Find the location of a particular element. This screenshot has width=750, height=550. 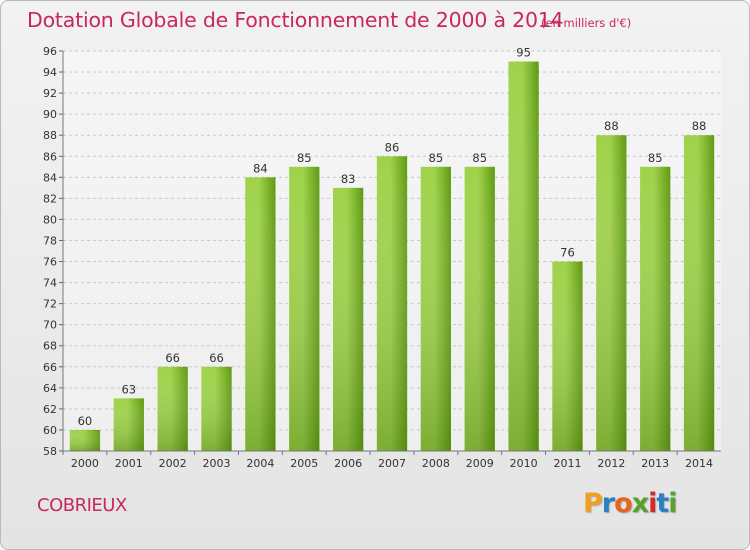

x-tick-label: 2007 is located at coordinates (392, 463).